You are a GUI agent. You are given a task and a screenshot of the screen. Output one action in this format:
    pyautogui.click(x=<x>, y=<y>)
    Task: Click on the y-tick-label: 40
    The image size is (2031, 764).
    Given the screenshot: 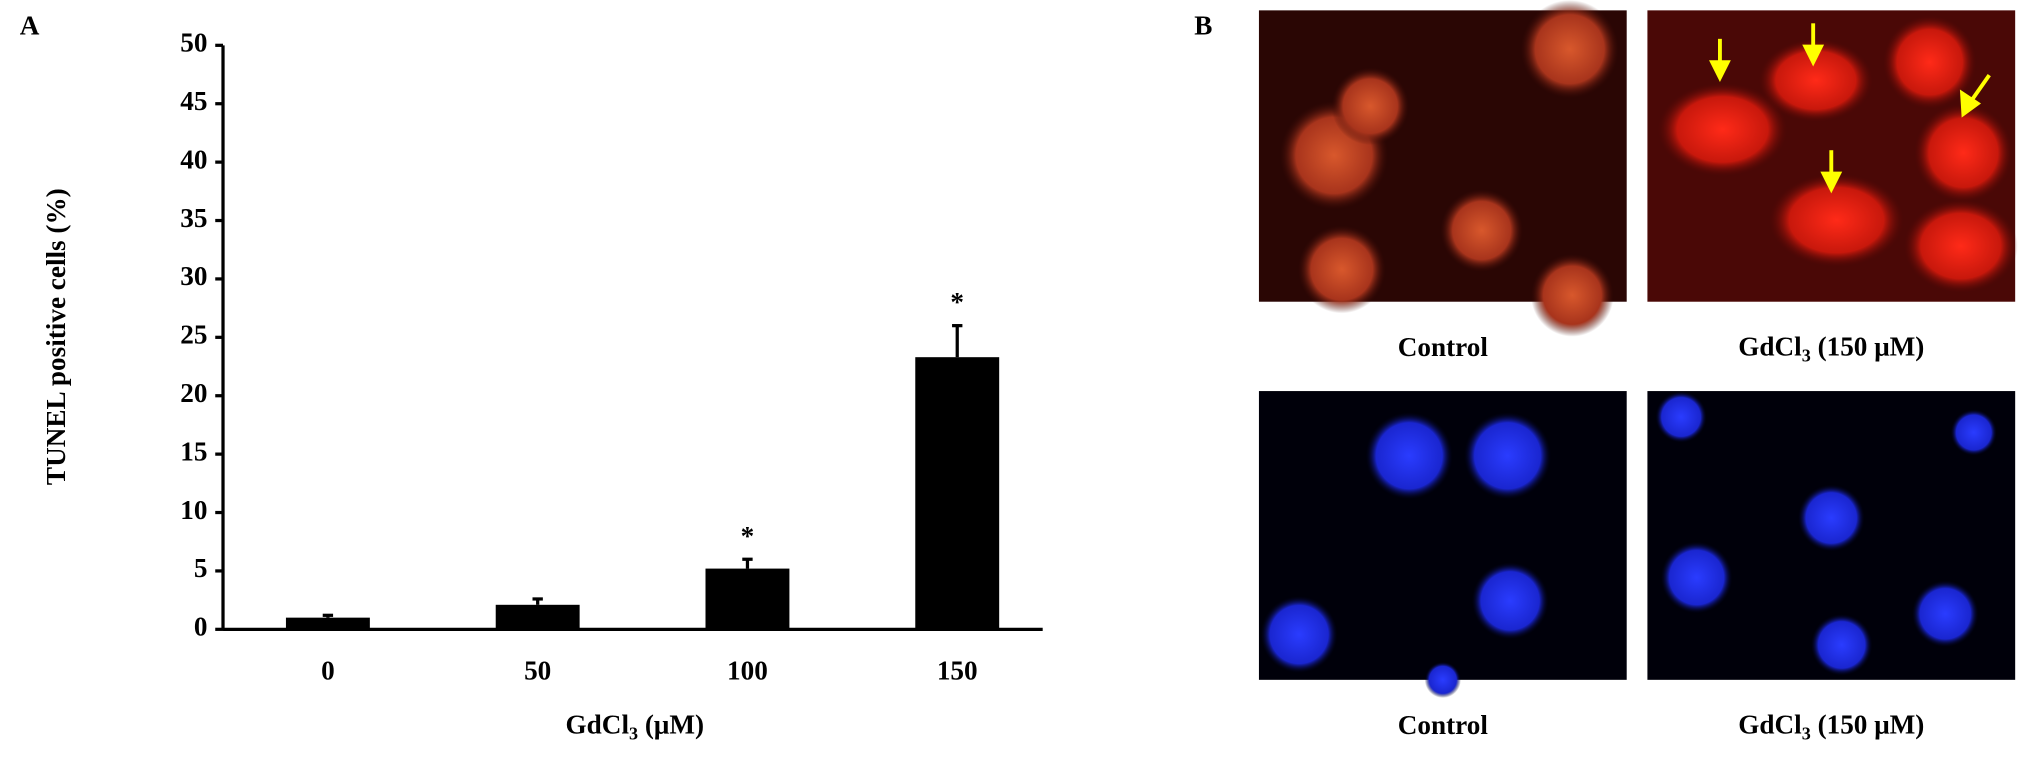 What is the action you would take?
    pyautogui.click(x=193, y=159)
    